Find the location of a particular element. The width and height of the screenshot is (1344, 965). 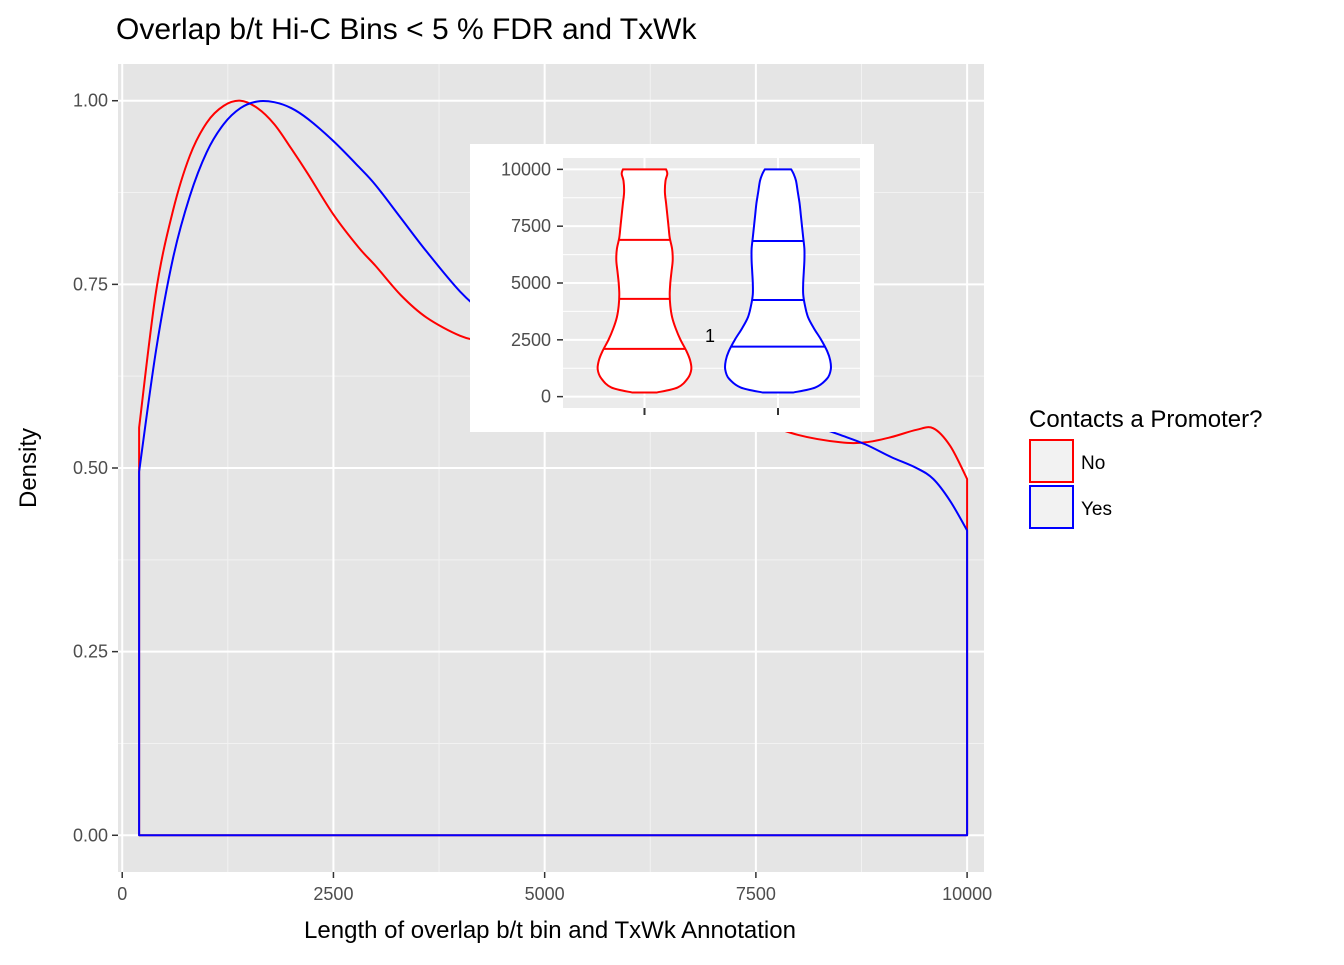

y-tick-label: 0.25 is located at coordinates (90, 652).